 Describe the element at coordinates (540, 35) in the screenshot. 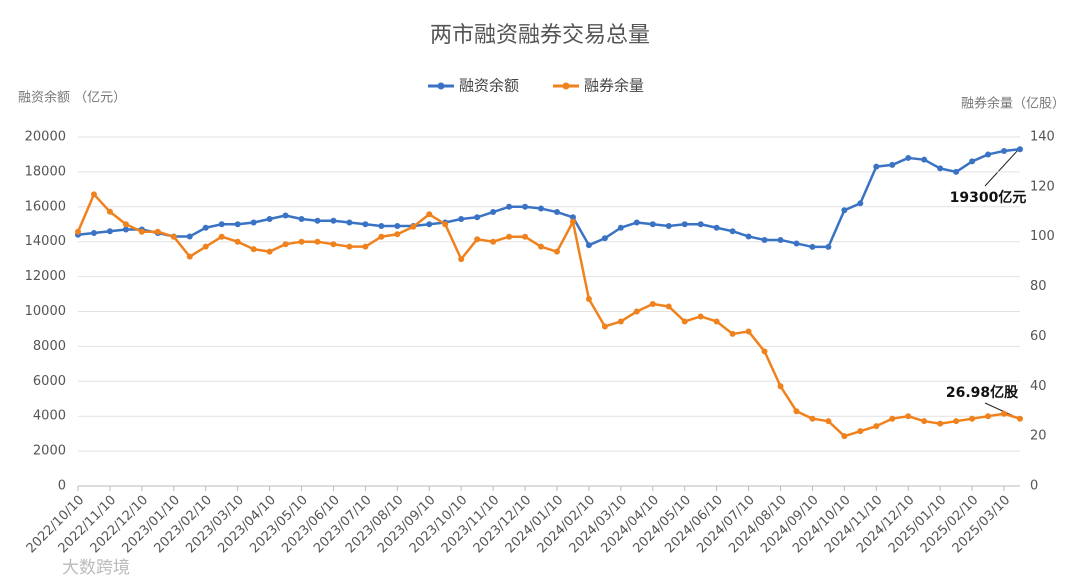

I see `chart-title: 两市融资融券交易总量` at that location.